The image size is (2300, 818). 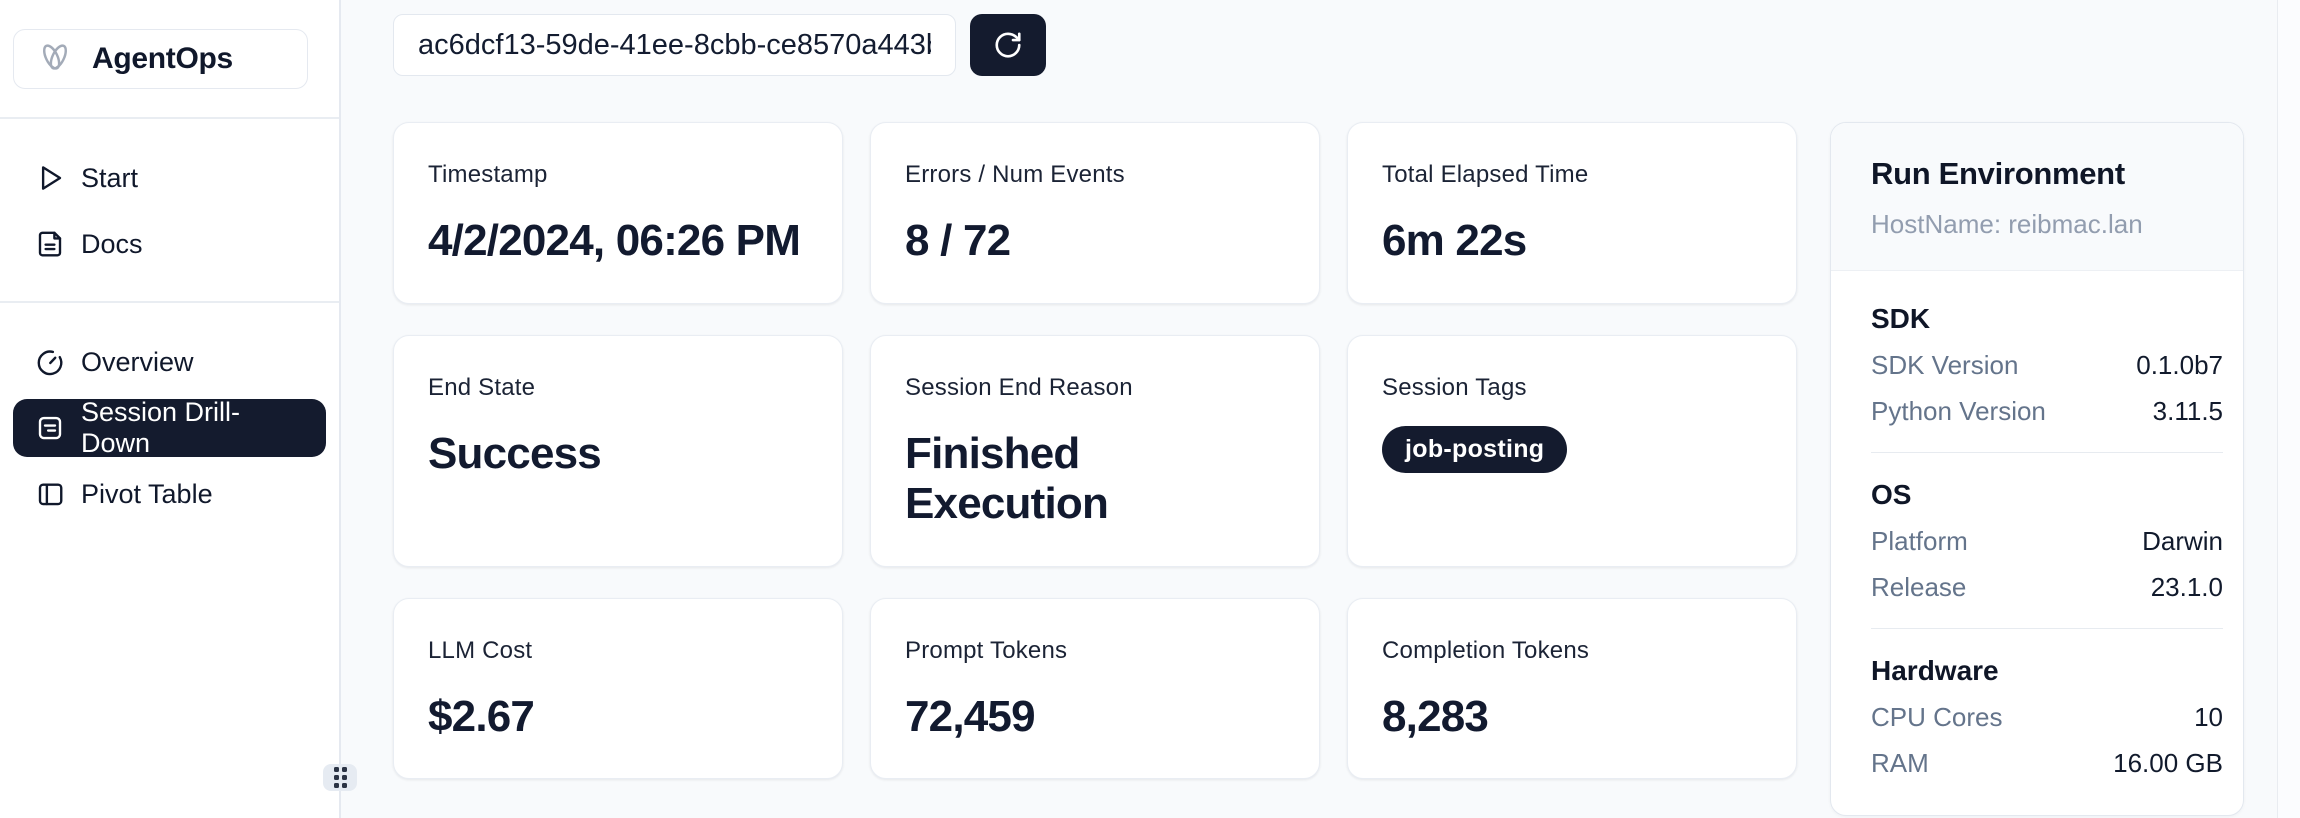 I want to click on env-row-value: 16.00 GB, so click(x=2168, y=763).